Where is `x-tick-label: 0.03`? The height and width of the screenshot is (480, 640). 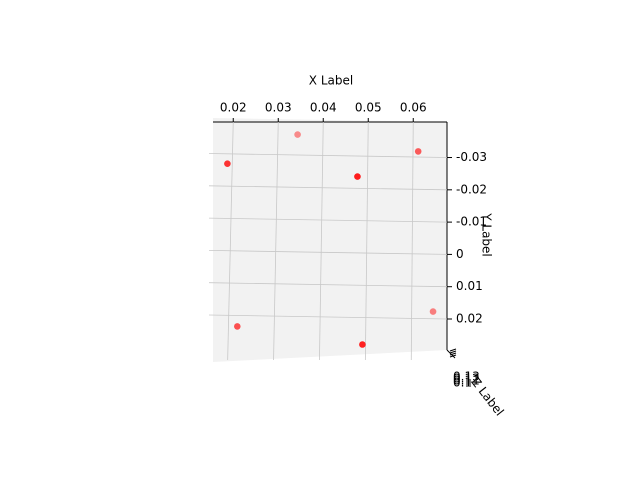
x-tick-label: 0.03 is located at coordinates (278, 108).